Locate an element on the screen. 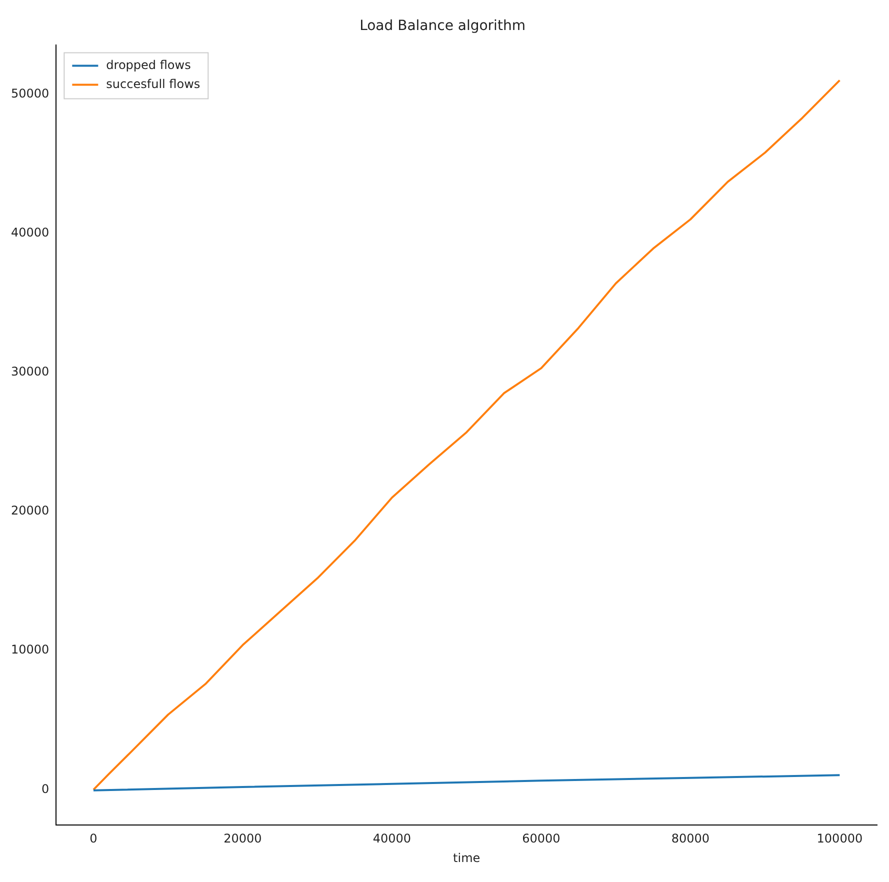  y-tick-label: 40000 is located at coordinates (30, 232).